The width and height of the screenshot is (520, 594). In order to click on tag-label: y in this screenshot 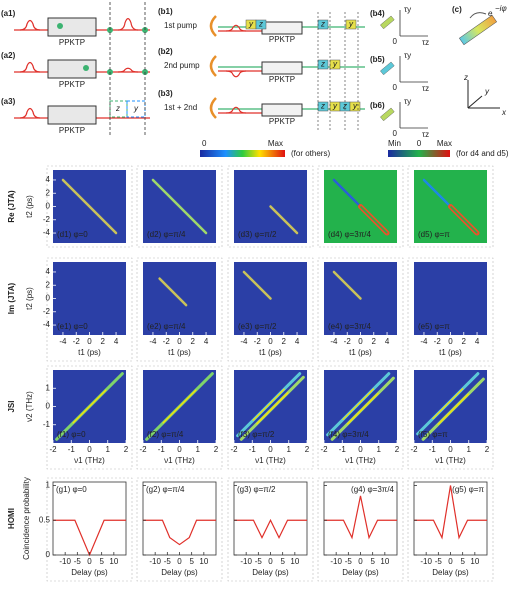, I will do `click(351, 24)`.